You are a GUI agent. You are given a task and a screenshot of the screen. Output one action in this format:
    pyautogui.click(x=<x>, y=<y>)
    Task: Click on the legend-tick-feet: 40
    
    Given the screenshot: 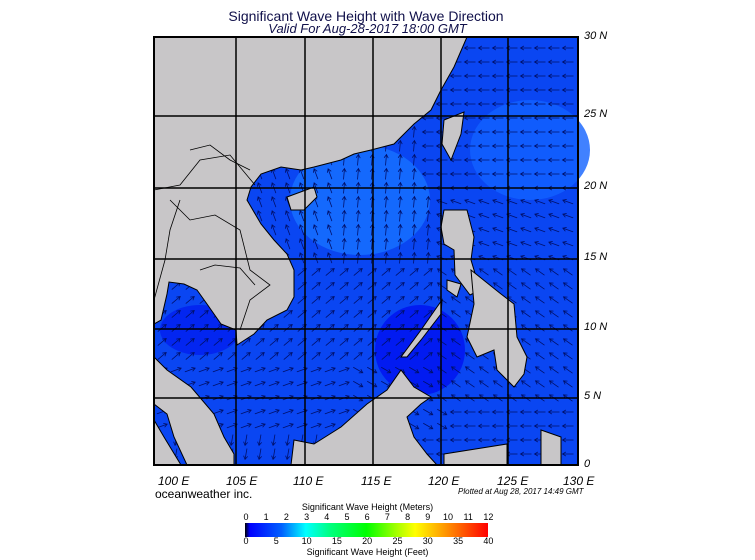 What is the action you would take?
    pyautogui.click(x=488, y=541)
    